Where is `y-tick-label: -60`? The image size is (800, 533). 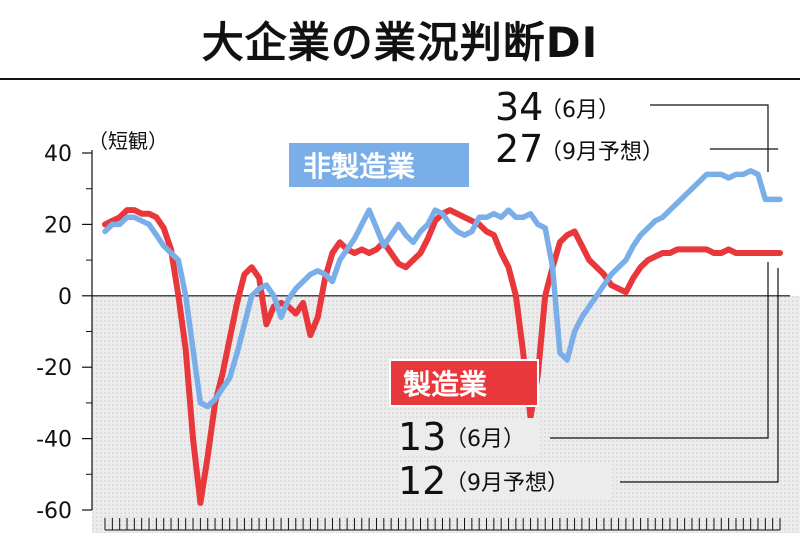
y-tick-label: -60 is located at coordinates (54, 511).